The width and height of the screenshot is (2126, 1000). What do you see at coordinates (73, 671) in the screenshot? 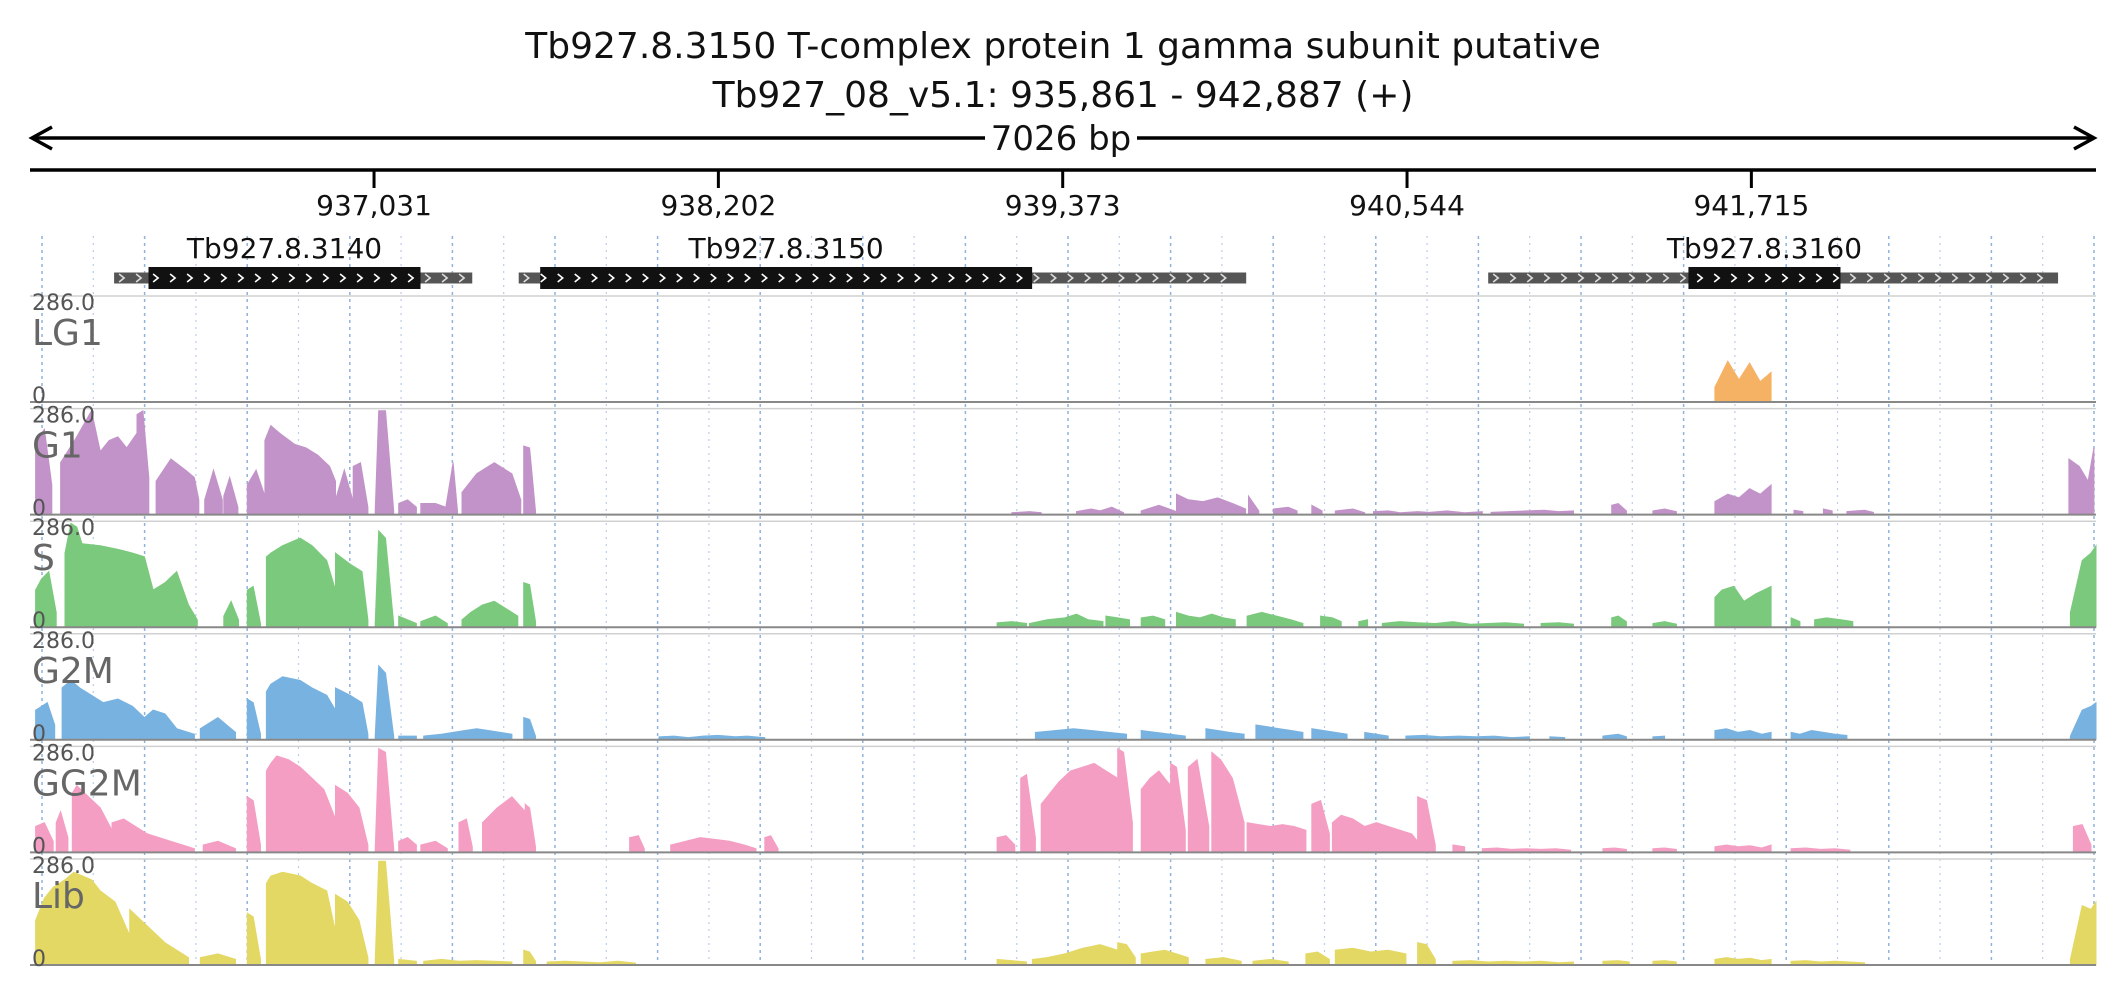
I see `track-name-label: G2M` at bounding box center [73, 671].